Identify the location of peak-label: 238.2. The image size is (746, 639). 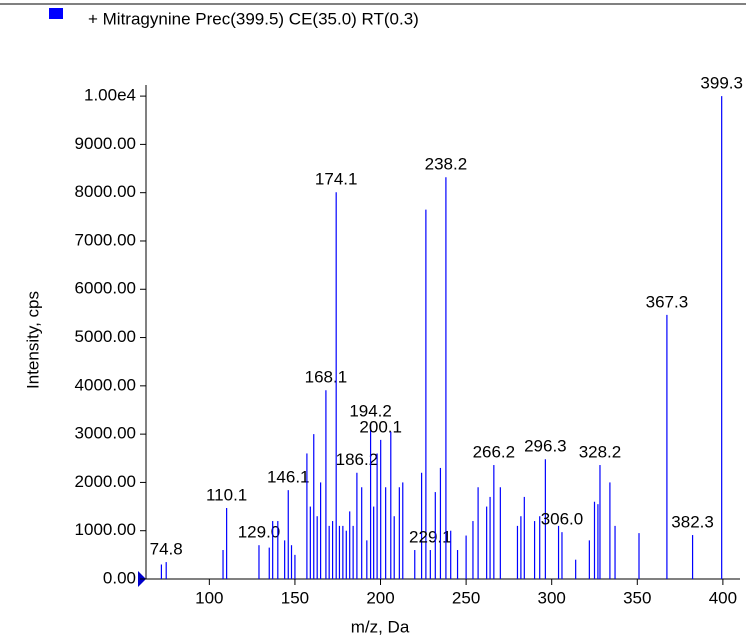
(446, 164).